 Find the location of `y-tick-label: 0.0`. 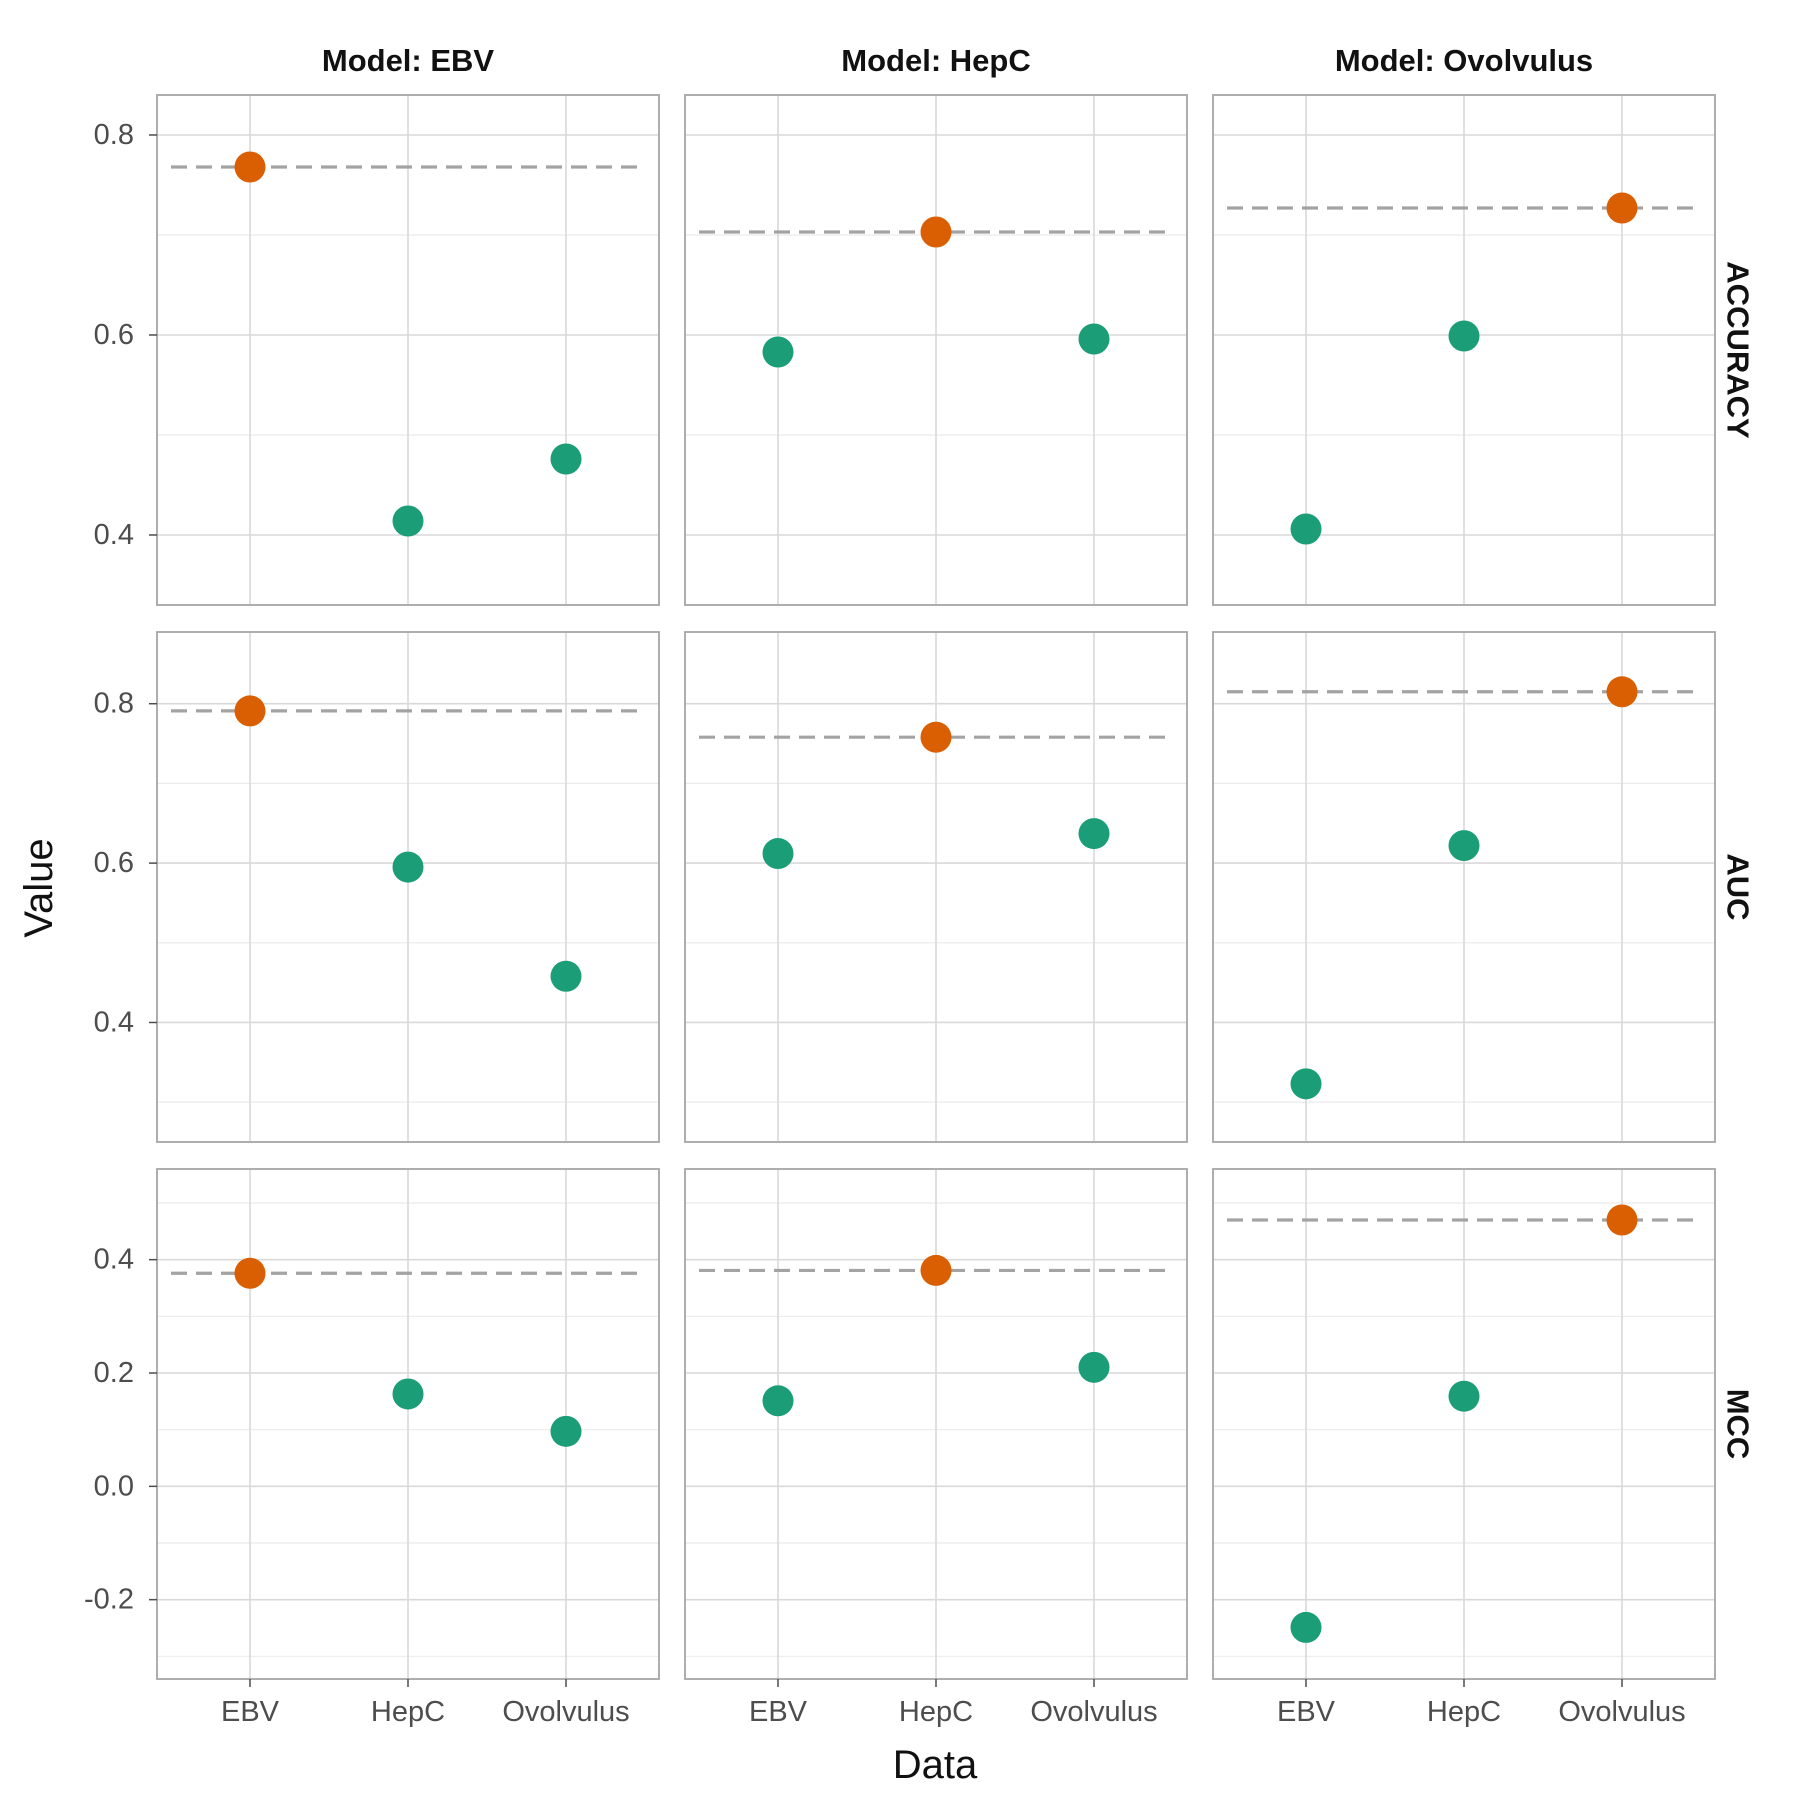

y-tick-label: 0.0 is located at coordinates (114, 1486).